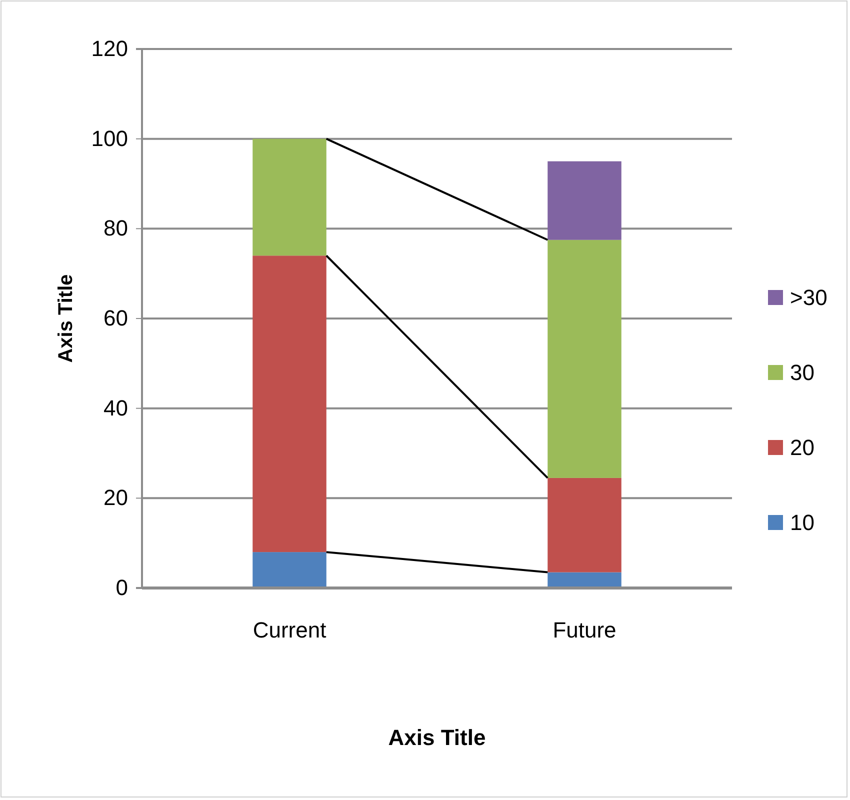  Describe the element at coordinates (802, 372) in the screenshot. I see `legend-label: 30` at that location.